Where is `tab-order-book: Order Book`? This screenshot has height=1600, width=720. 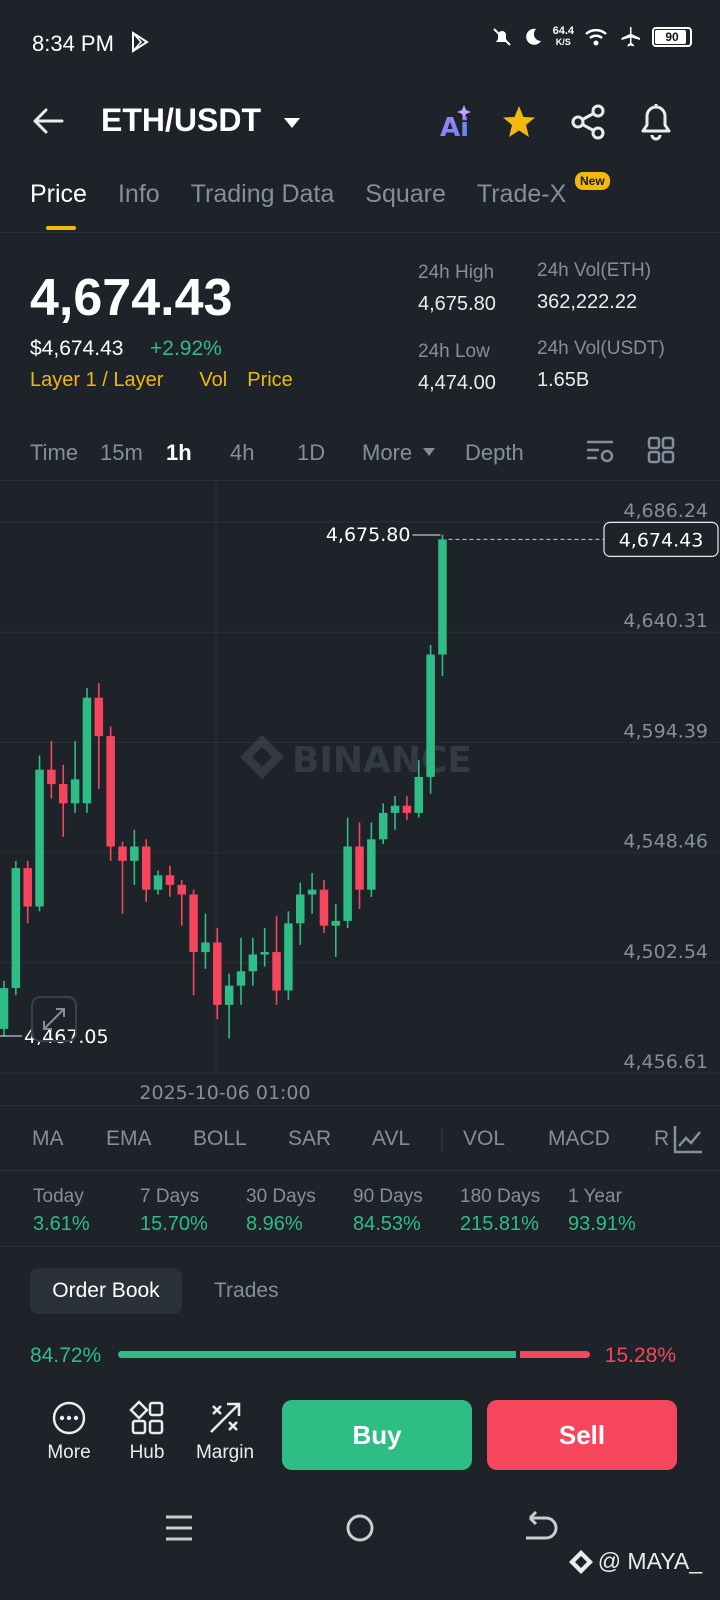
tab-order-book: Order Book is located at coordinates (106, 1291).